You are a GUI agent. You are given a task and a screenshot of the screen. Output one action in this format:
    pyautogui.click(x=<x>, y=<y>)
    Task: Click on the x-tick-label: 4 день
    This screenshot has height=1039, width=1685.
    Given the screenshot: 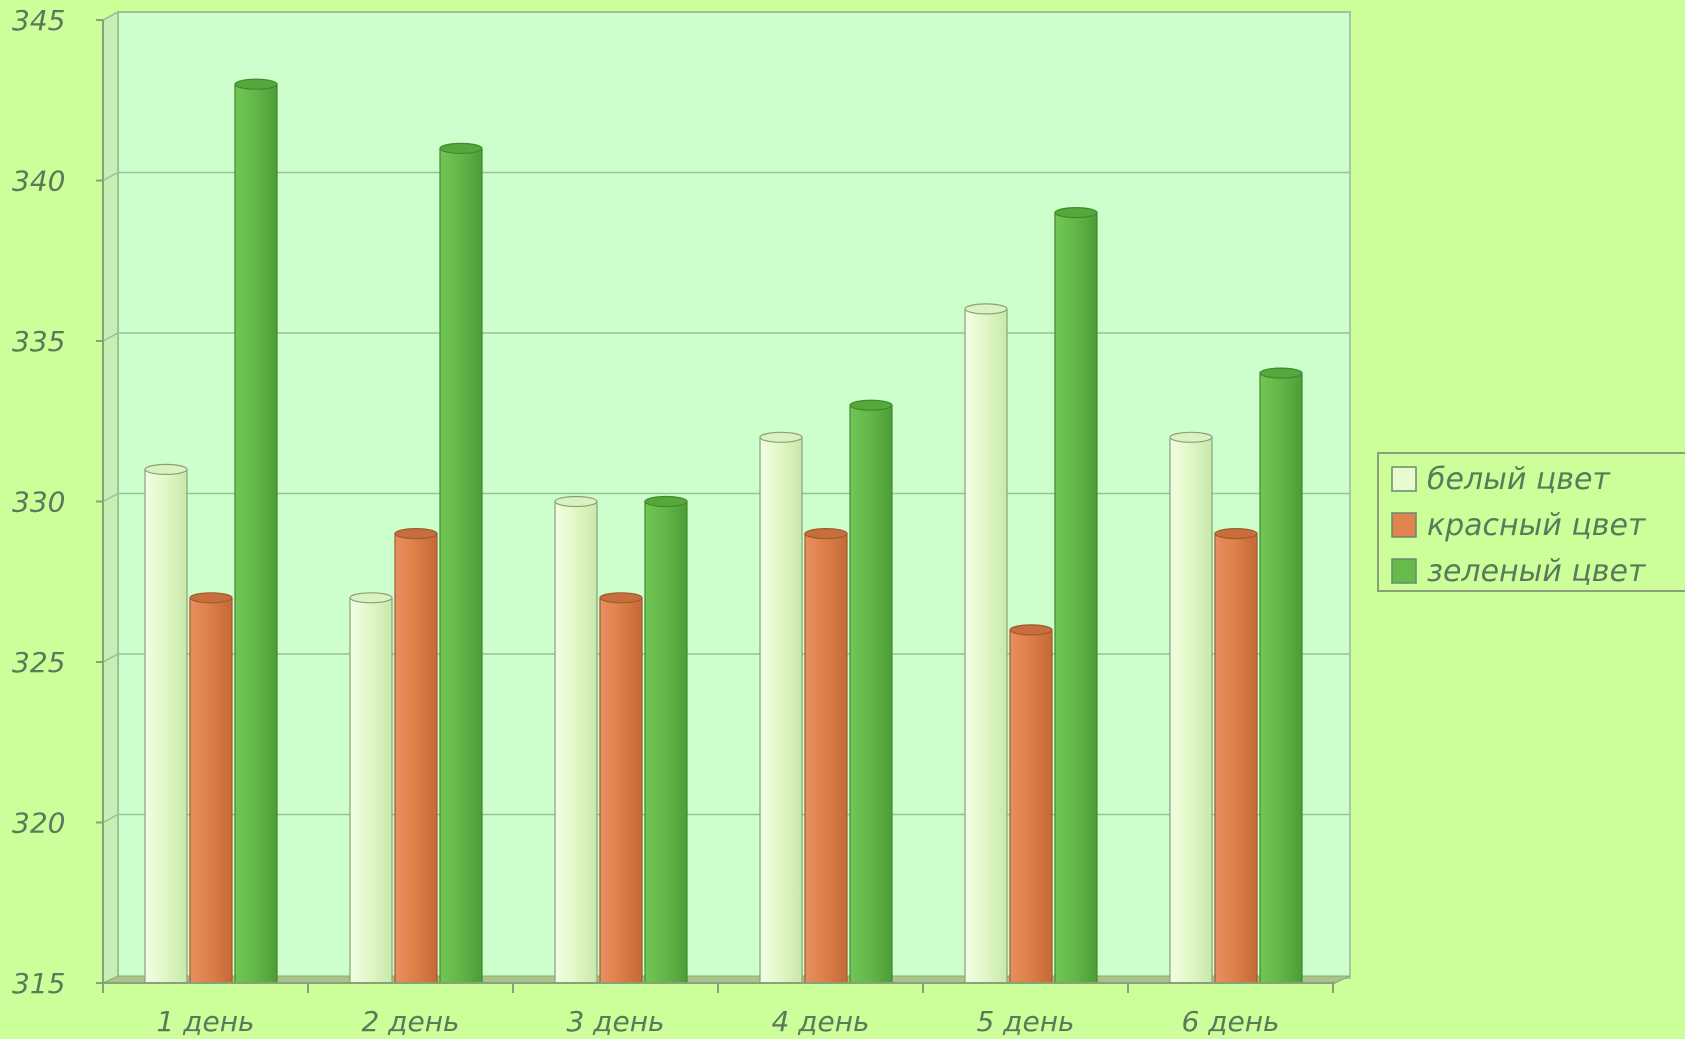 What is the action you would take?
    pyautogui.click(x=820, y=1021)
    